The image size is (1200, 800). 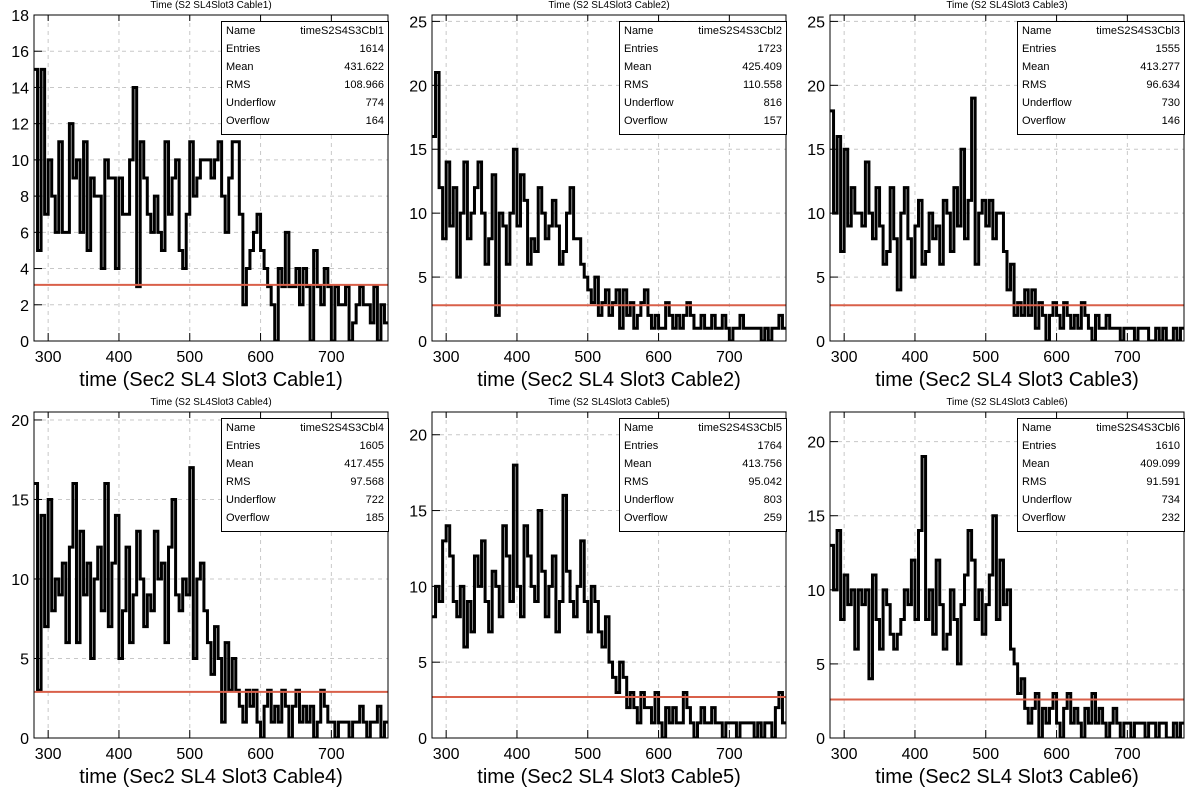 I want to click on stats-row-entries: Entries 1614, so click(x=305, y=49).